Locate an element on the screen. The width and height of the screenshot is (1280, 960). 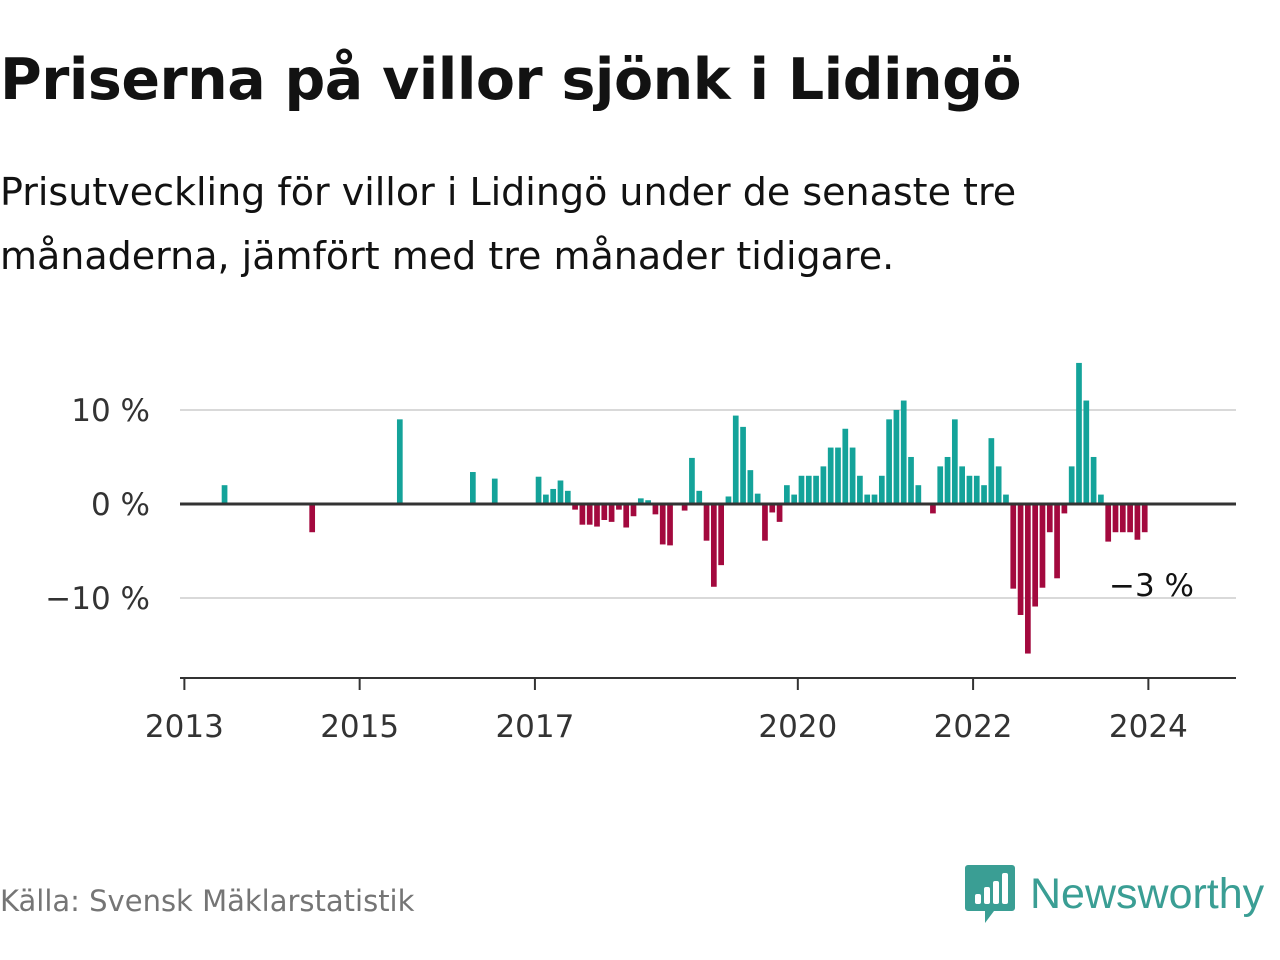
x-tick-label: 2015 is located at coordinates (359, 727).